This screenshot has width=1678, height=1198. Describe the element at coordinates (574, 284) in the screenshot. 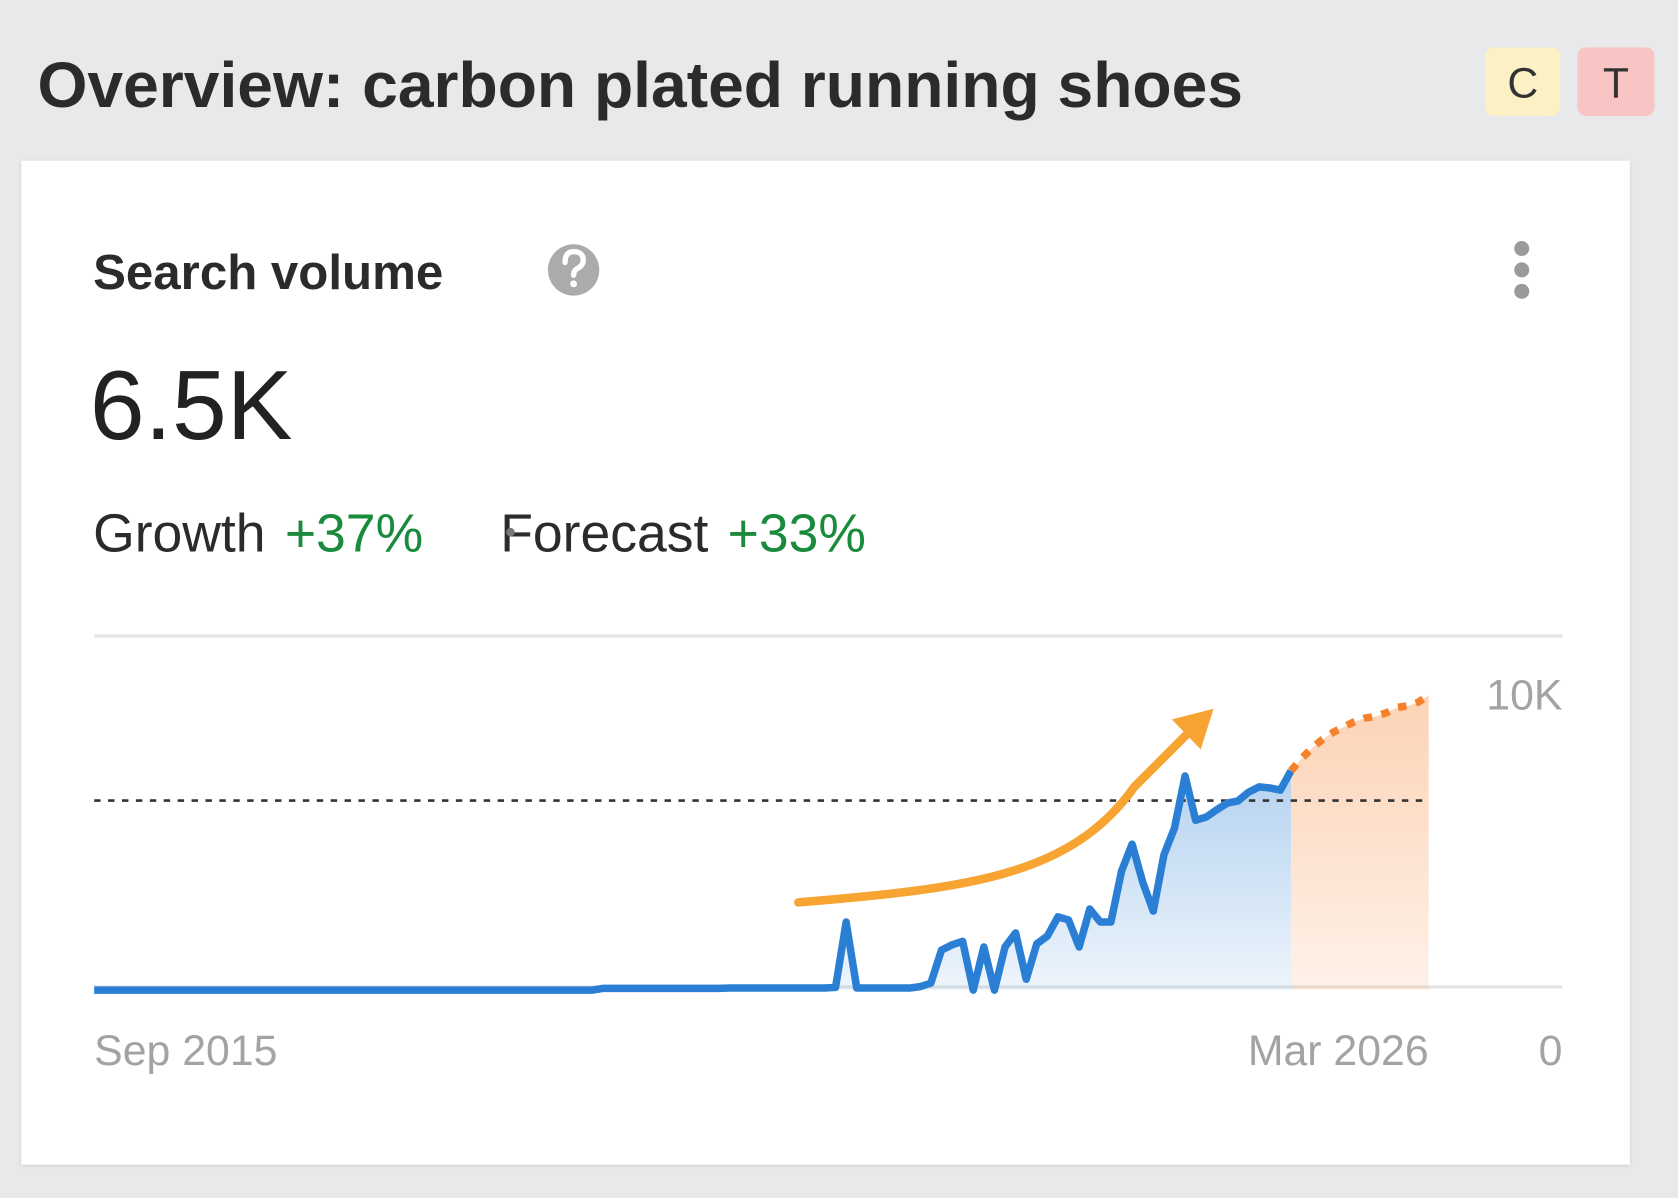

I see `help-dot` at that location.